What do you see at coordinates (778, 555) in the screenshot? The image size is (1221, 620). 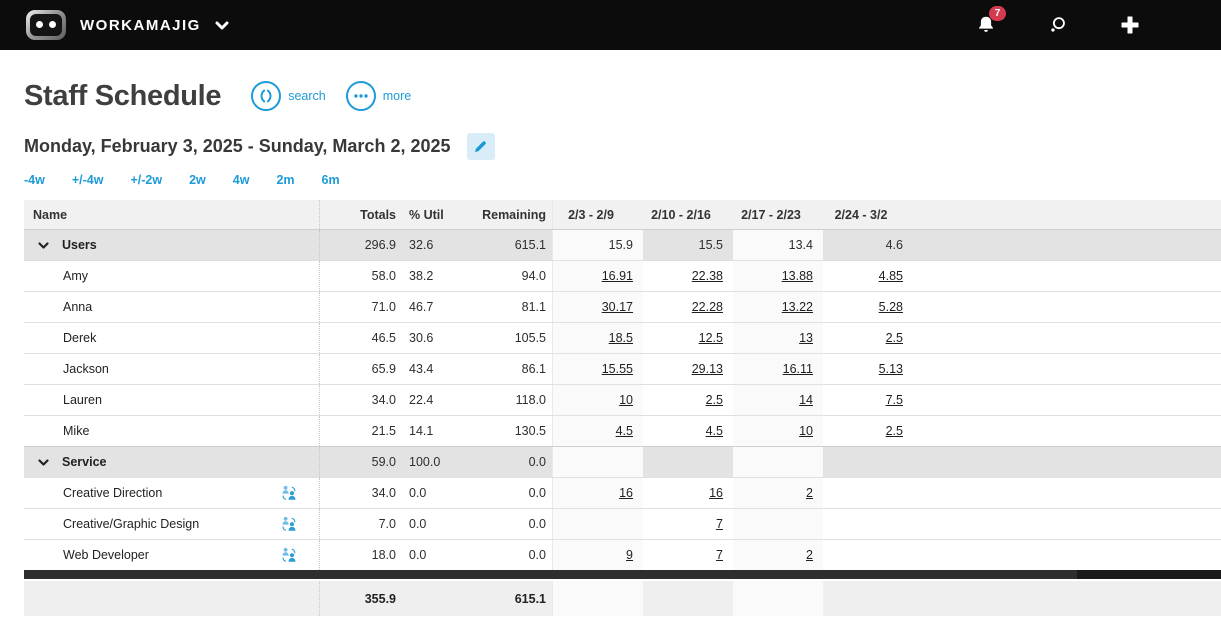 I see `week-hours-cell: 2` at bounding box center [778, 555].